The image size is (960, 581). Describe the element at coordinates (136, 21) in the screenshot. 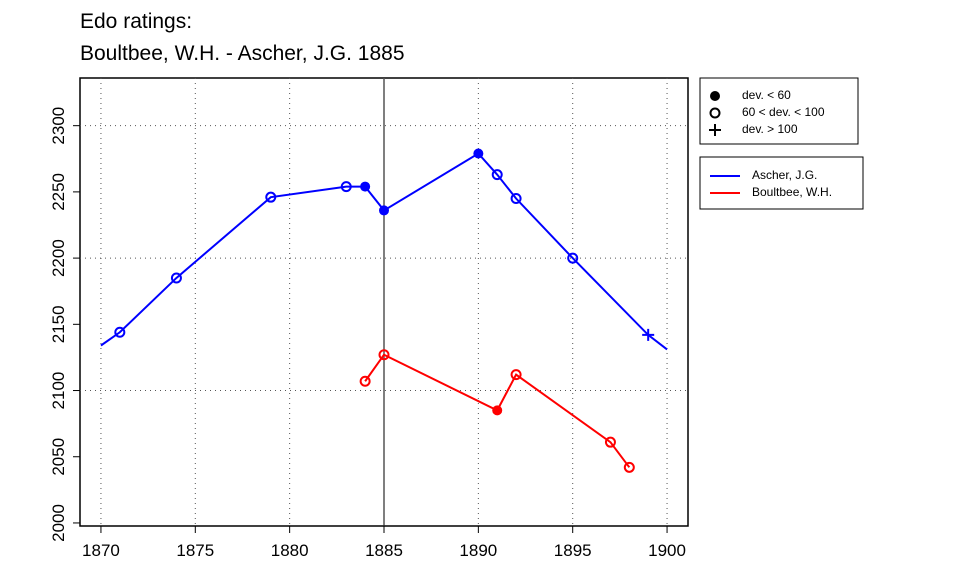

I see `chart-title: Edo ratings:` at that location.